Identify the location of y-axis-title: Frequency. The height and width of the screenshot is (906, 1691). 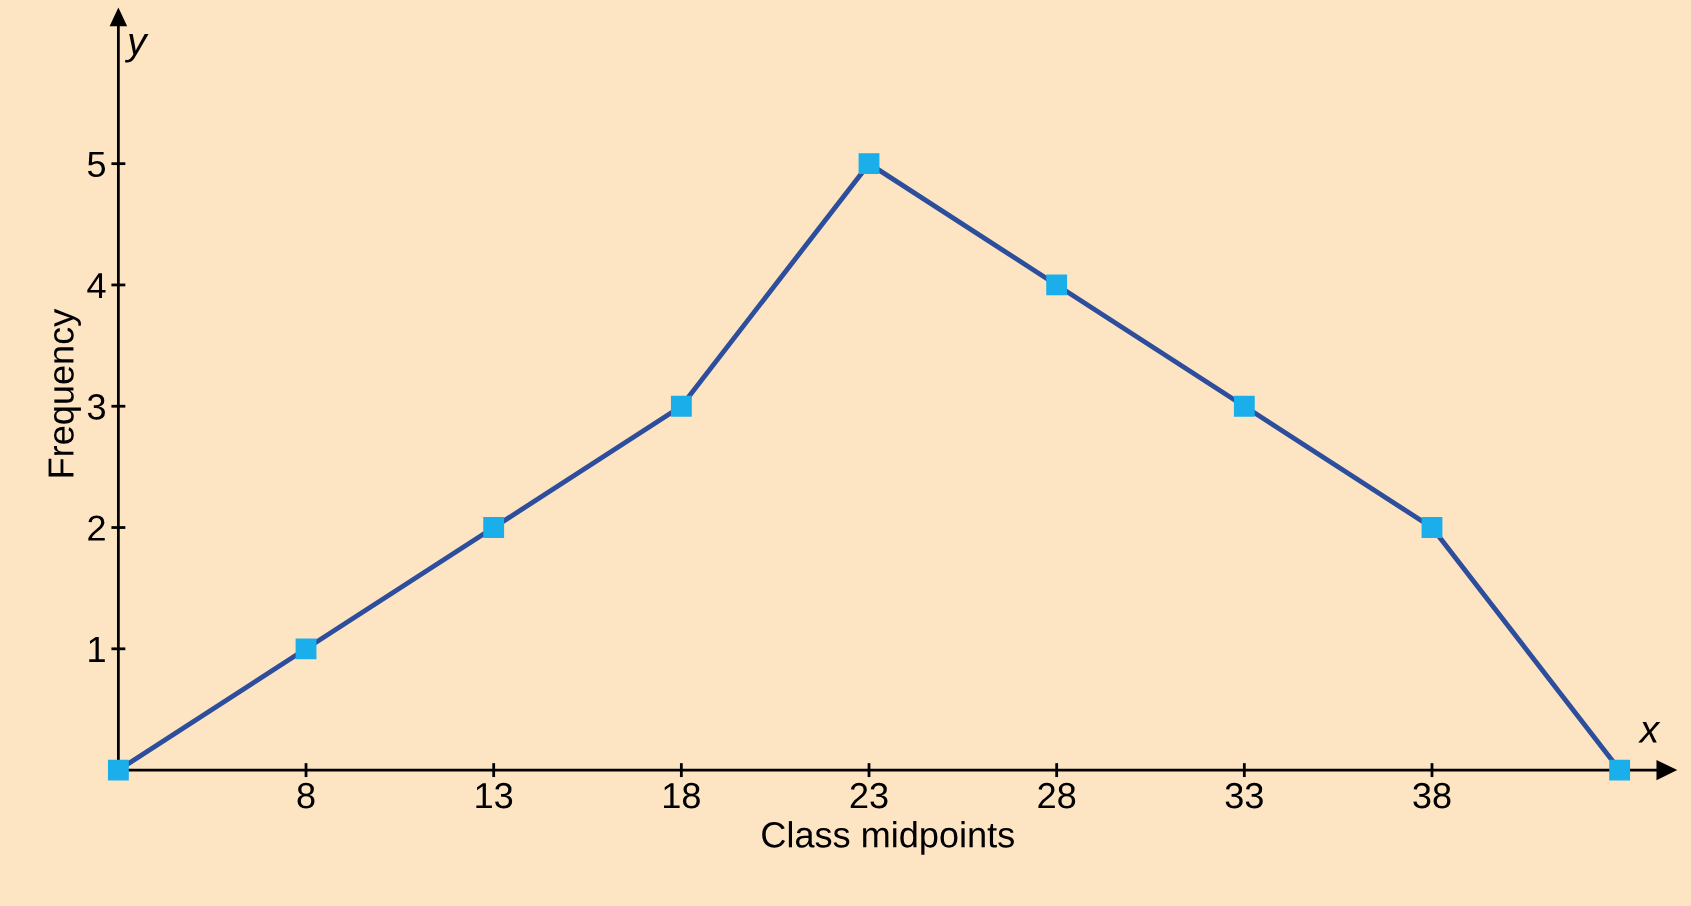
(64, 392).